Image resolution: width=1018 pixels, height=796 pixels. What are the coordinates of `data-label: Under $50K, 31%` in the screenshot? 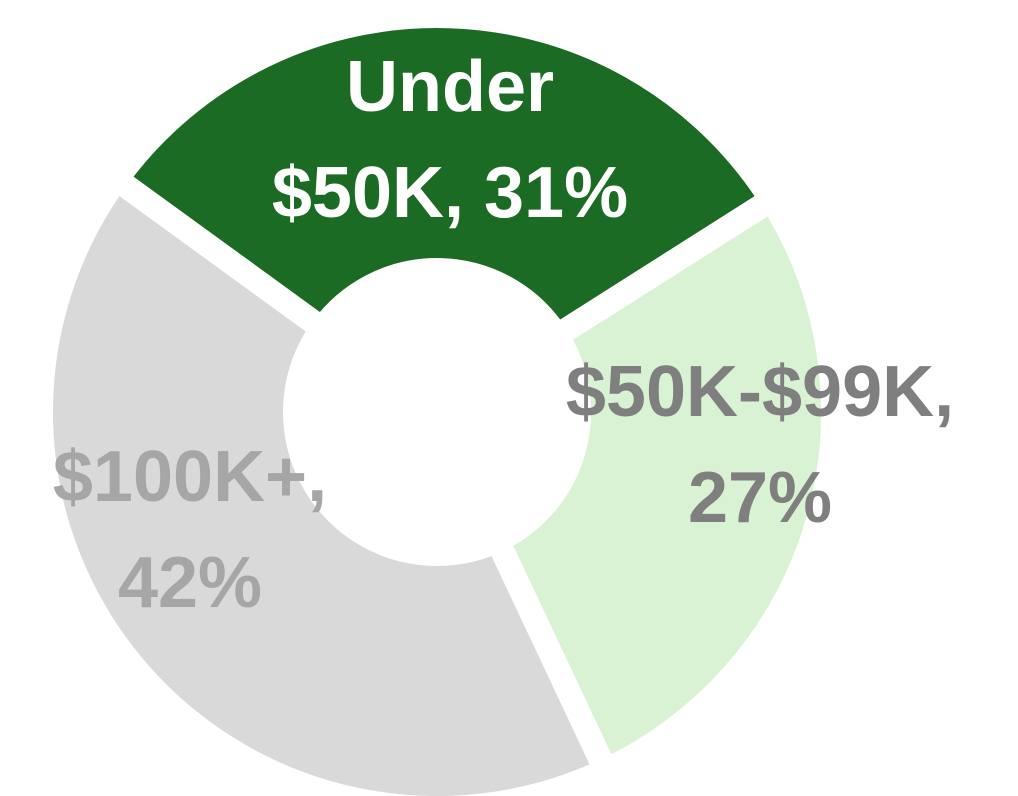 It's located at (450, 140).